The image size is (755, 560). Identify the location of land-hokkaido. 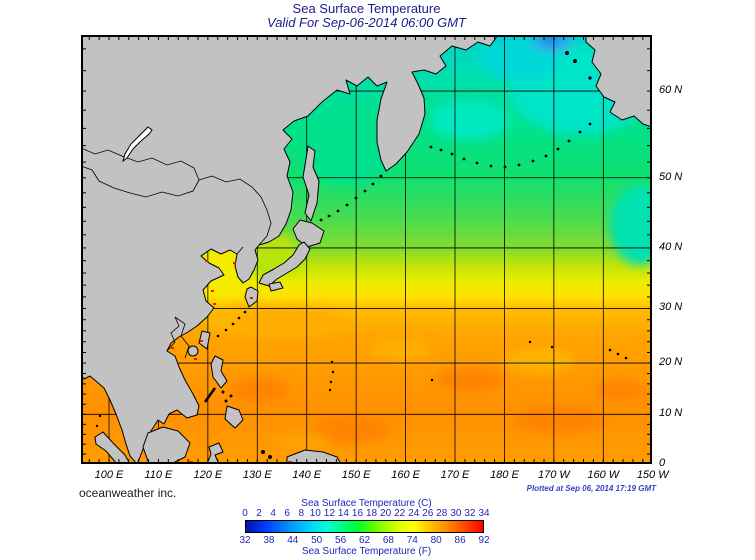
(308, 233).